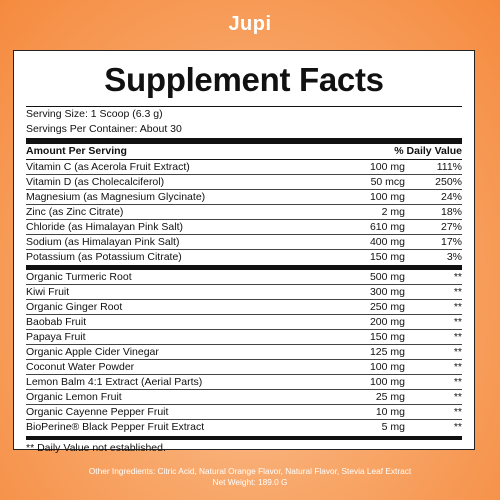 The width and height of the screenshot is (500, 500). I want to click on footnote: ** Daily Value not established., so click(96, 448).